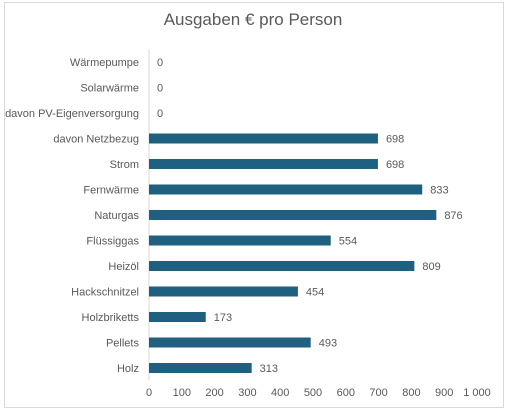  I want to click on category-label: Hackschnitzel, so click(105, 293).